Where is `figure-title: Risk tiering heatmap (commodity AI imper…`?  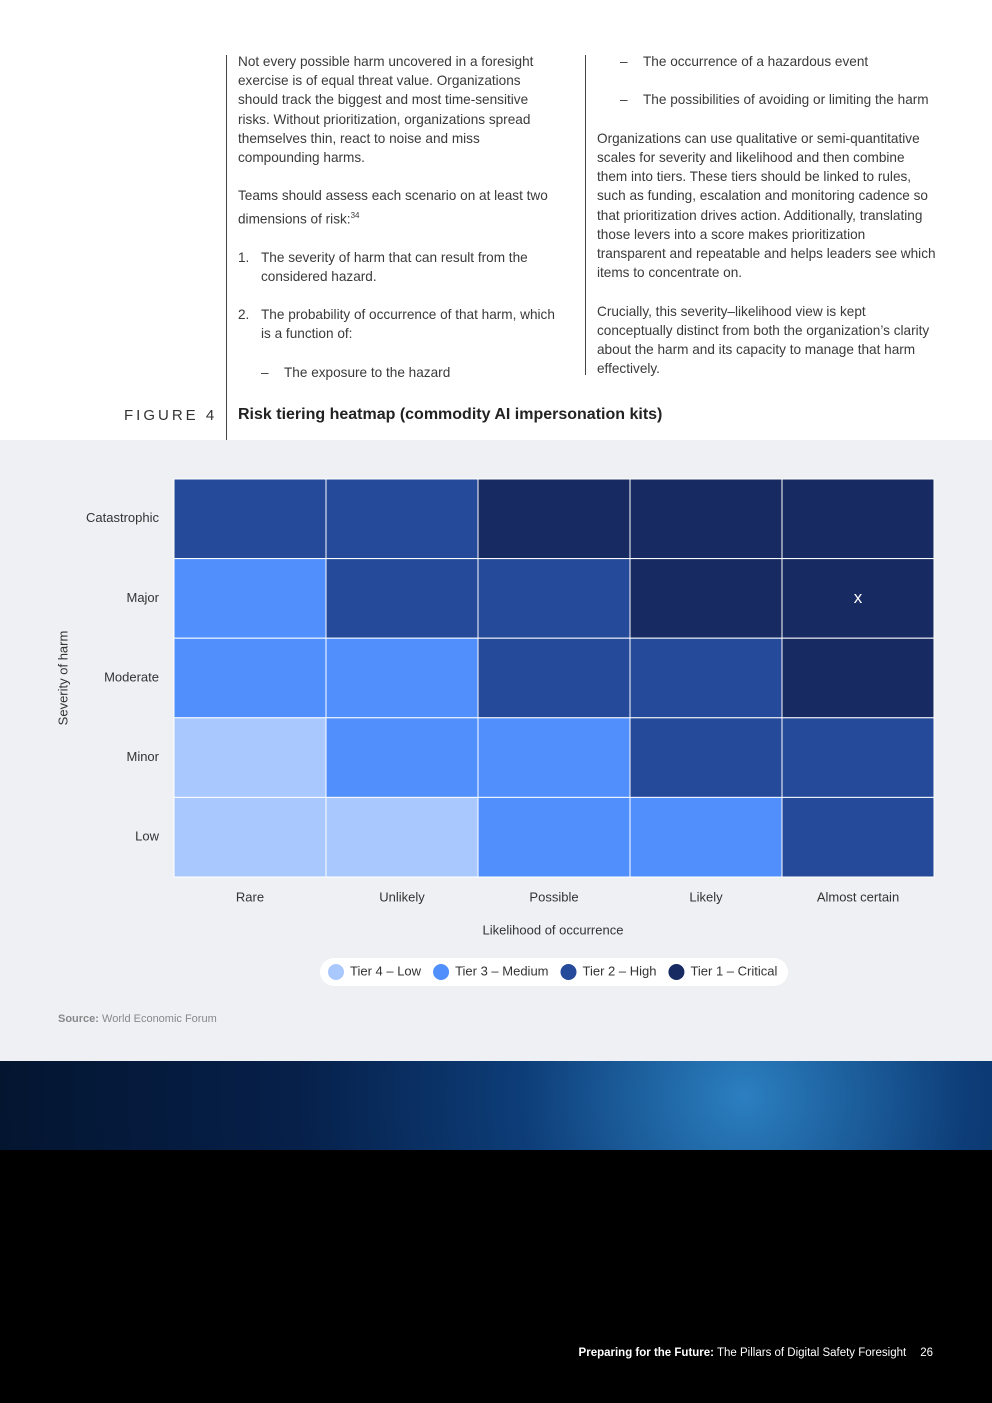 figure-title: Risk tiering heatmap (commodity AI imper… is located at coordinates (450, 414).